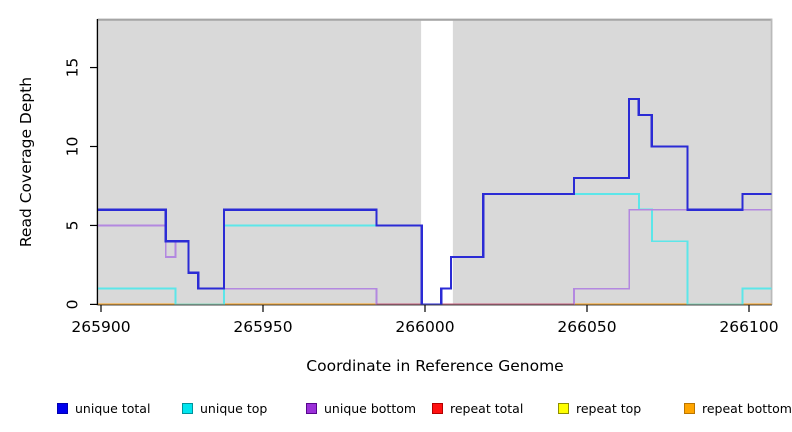  Describe the element at coordinates (73, 147) in the screenshot. I see `y-tick-label: 10` at that location.